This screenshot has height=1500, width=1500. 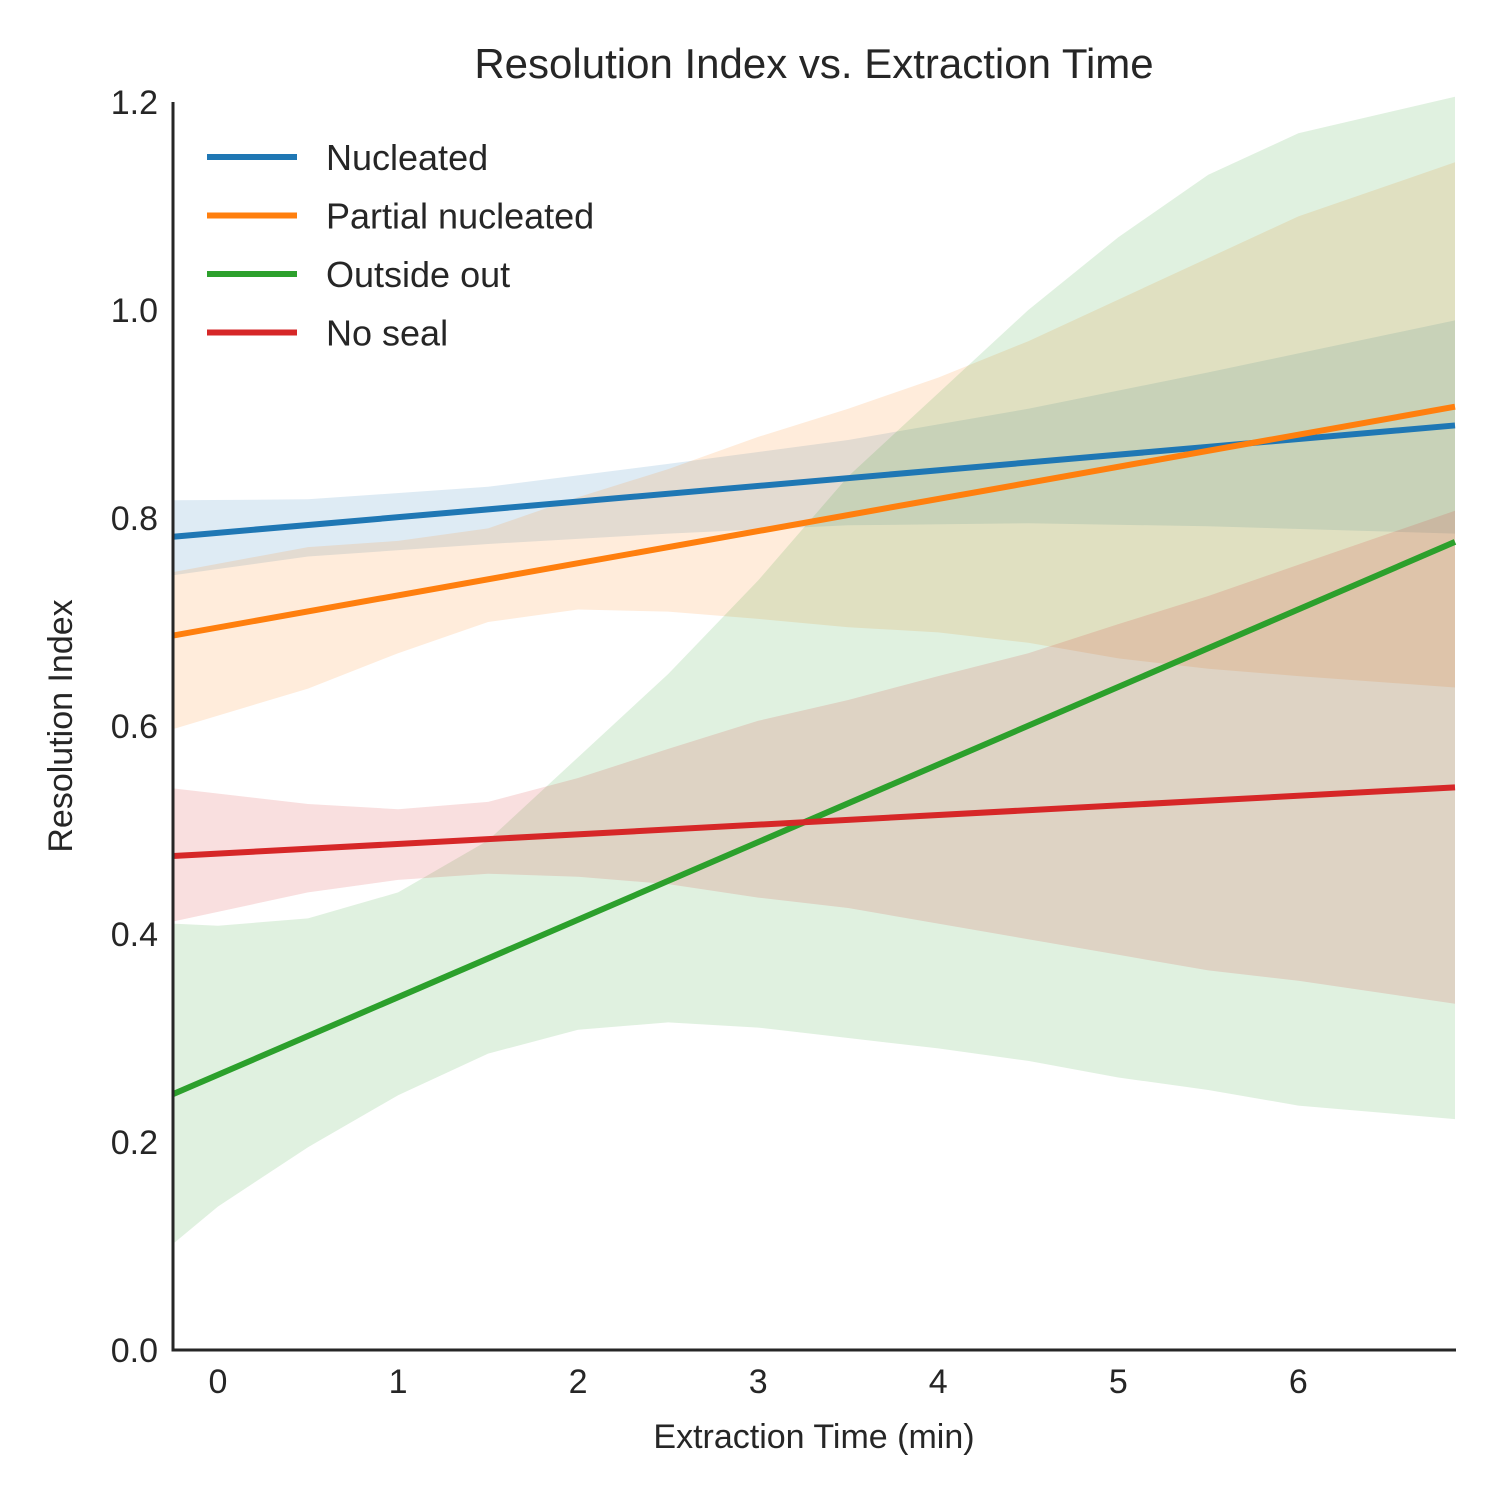 I want to click on x-tick-label: 6, so click(x=1298, y=1382).